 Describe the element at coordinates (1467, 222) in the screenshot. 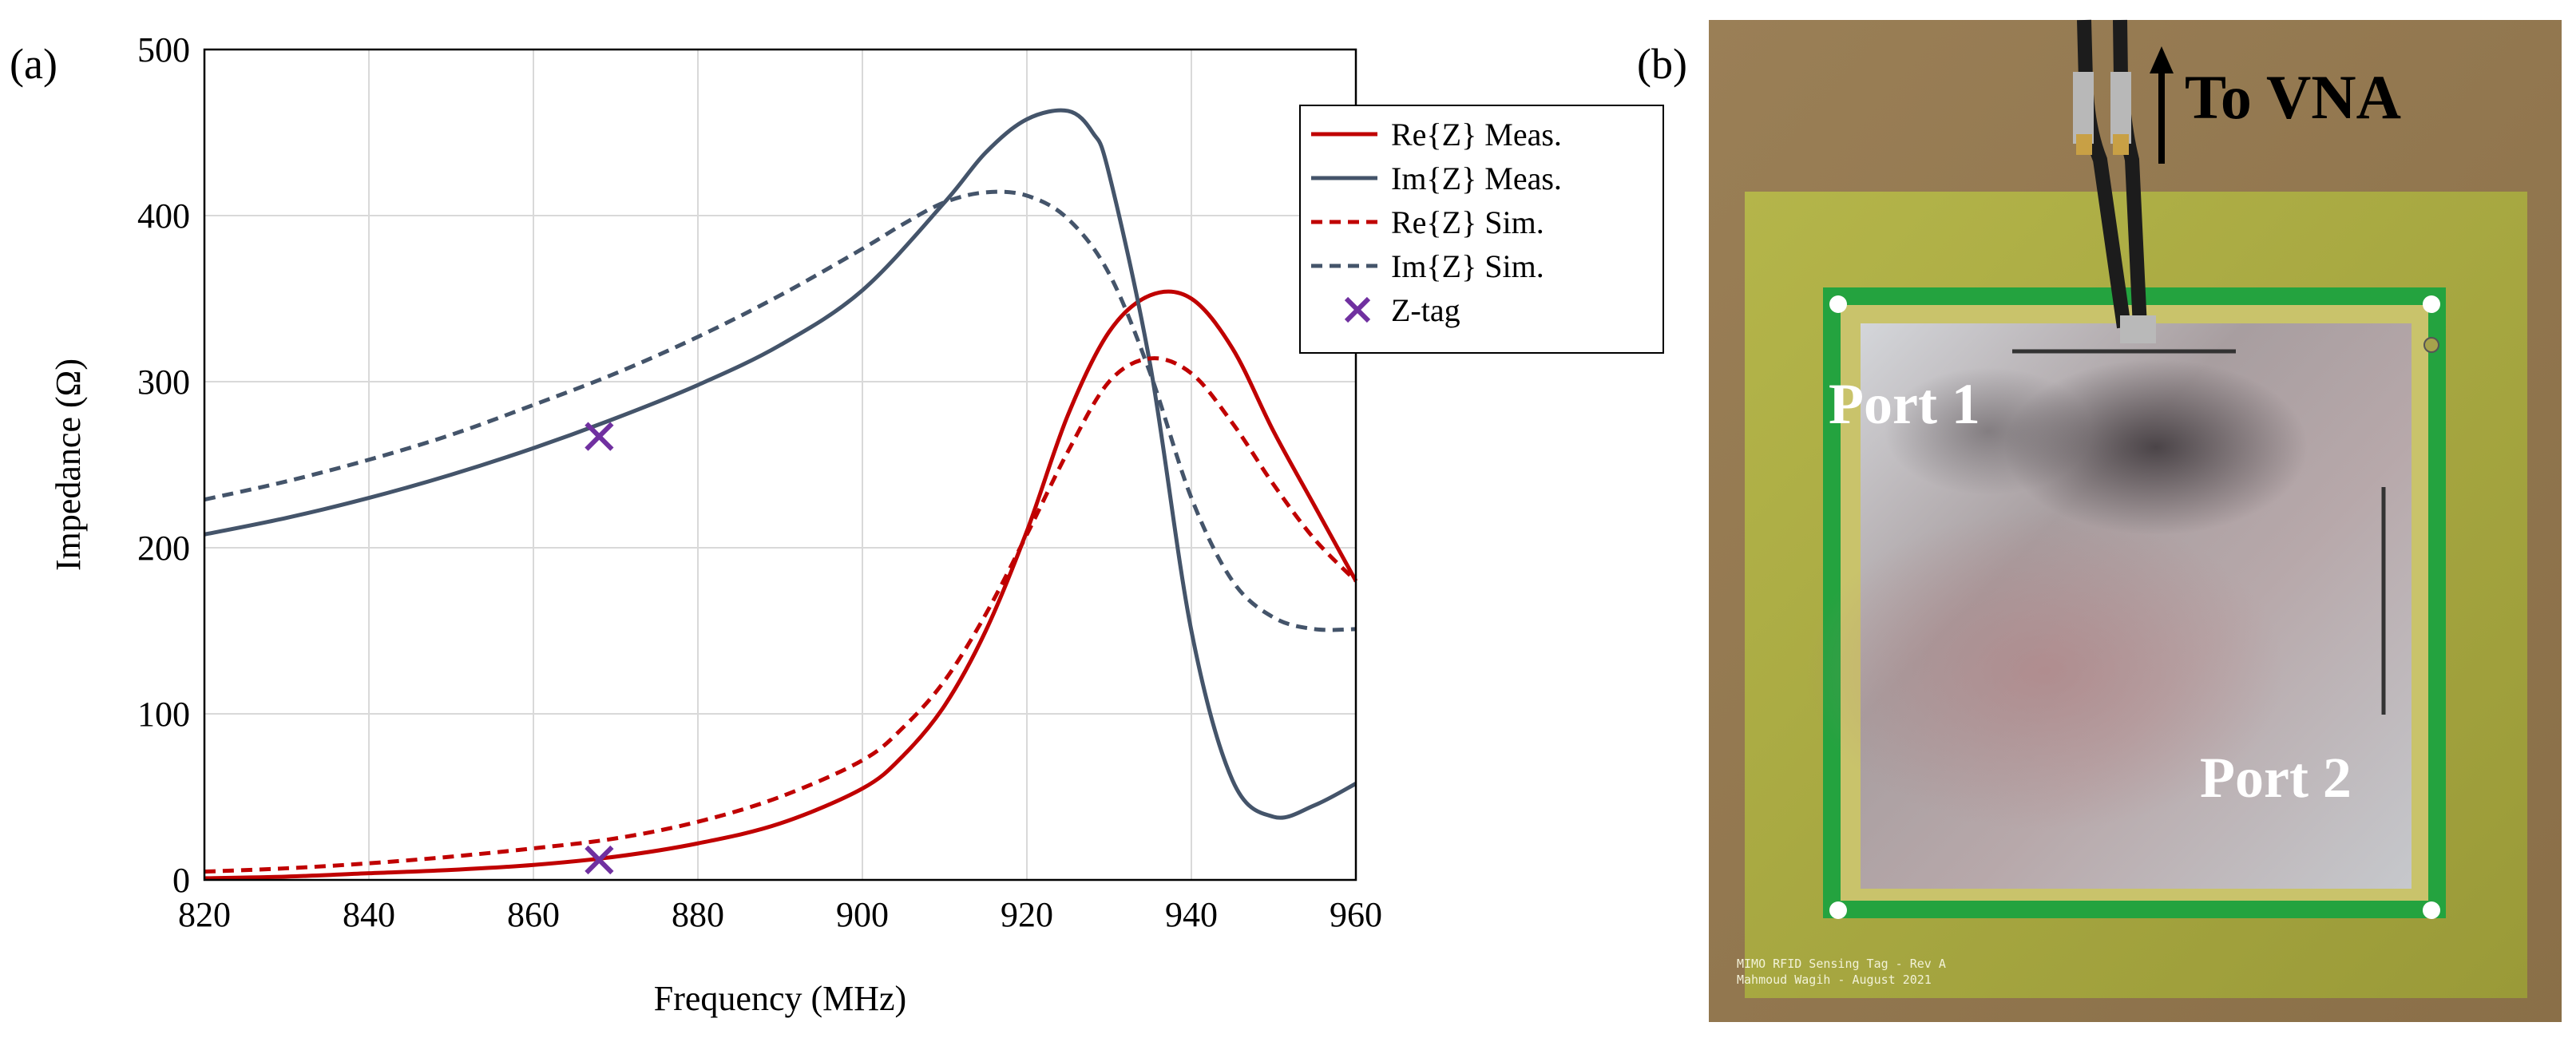

I see `legend-label: Re{Z} Sim.` at that location.